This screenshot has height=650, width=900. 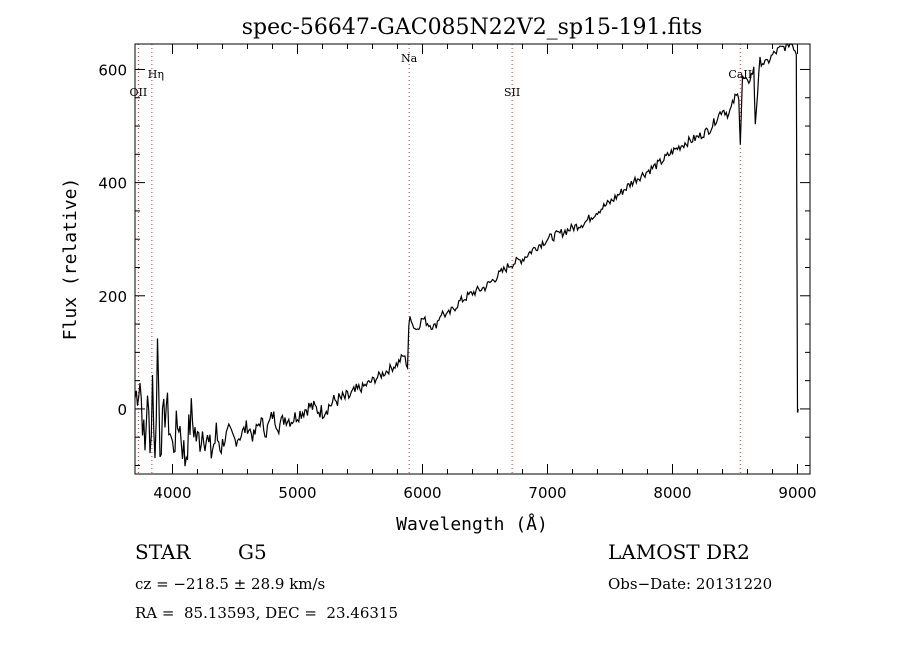 What do you see at coordinates (230, 584) in the screenshot?
I see `velocity-text: cz = −218.5 ± 28.9 km/s` at bounding box center [230, 584].